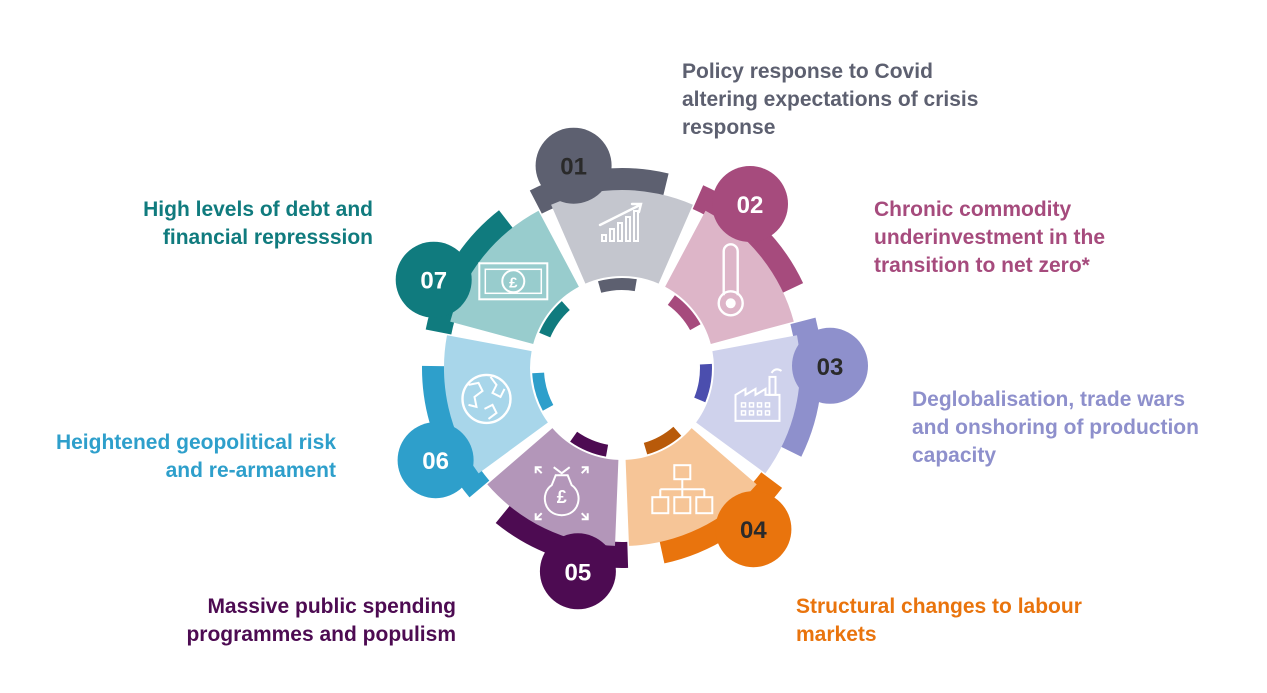  I want to click on segment-05-inner-bar, so click(589, 444).